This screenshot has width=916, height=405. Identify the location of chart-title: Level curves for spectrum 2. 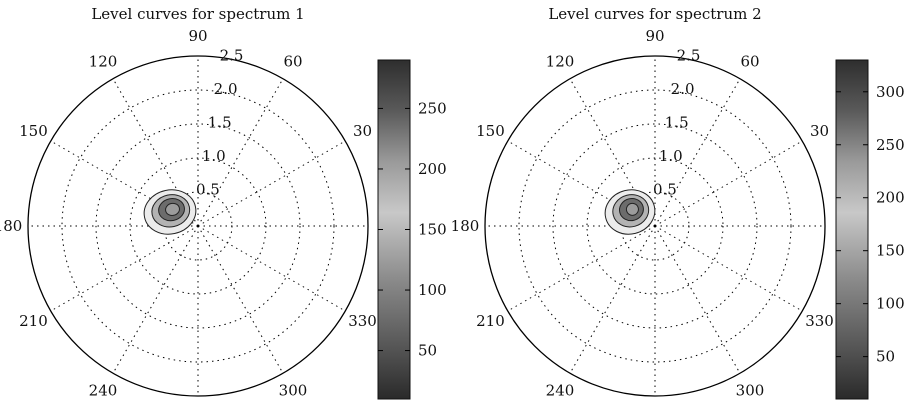
(654, 14).